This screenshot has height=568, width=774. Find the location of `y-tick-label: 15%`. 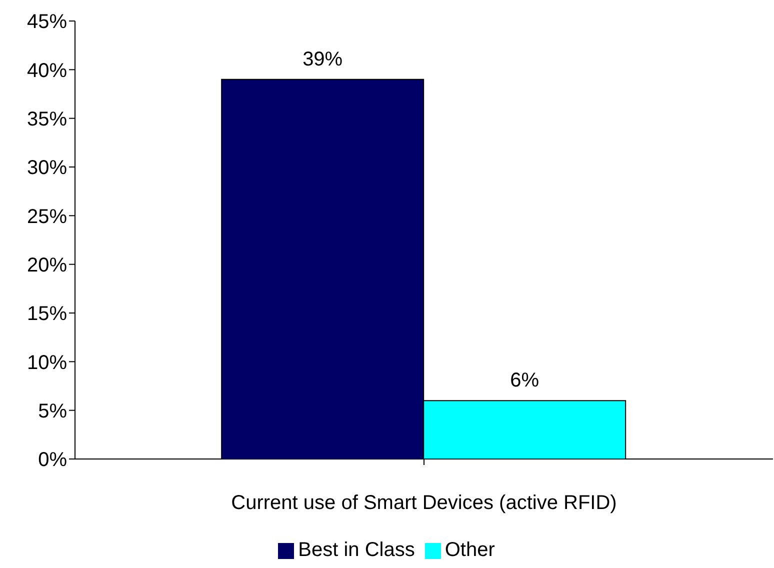

y-tick-label: 15% is located at coordinates (47, 314).